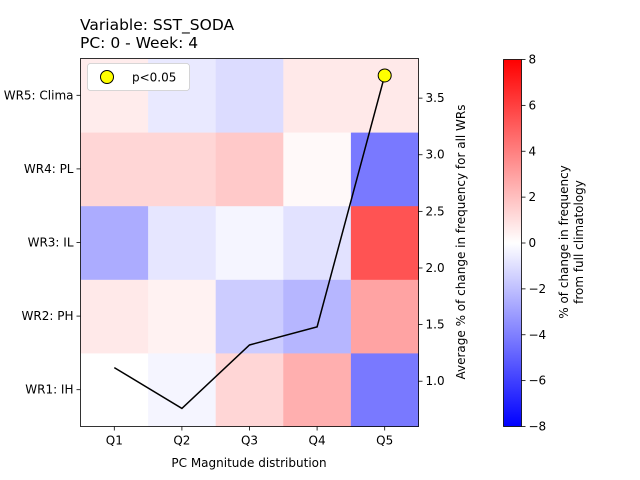  I want to click on colorbar-tick-label: 6, so click(533, 105).